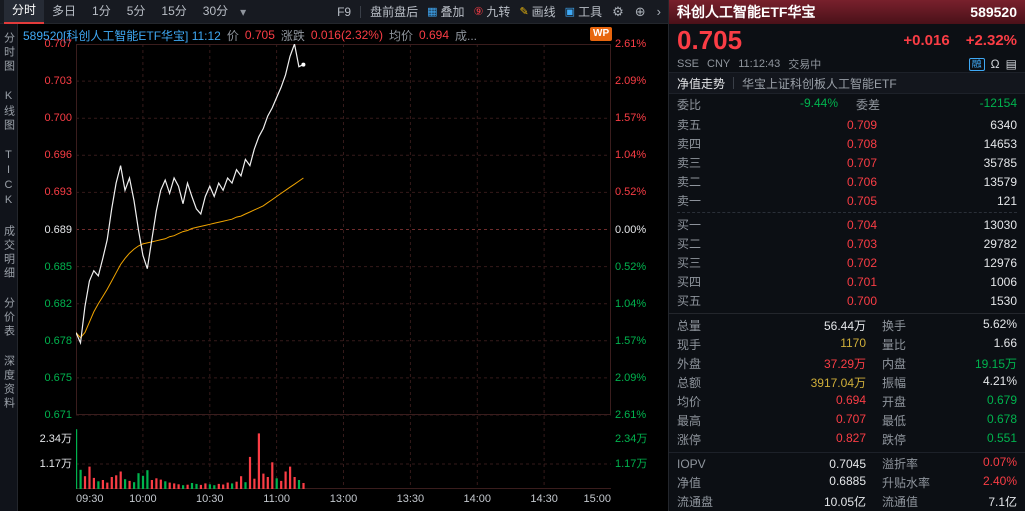 The image size is (1025, 511). What do you see at coordinates (1000, 181) in the screenshot?
I see `ask-volume: 13579` at bounding box center [1000, 181].